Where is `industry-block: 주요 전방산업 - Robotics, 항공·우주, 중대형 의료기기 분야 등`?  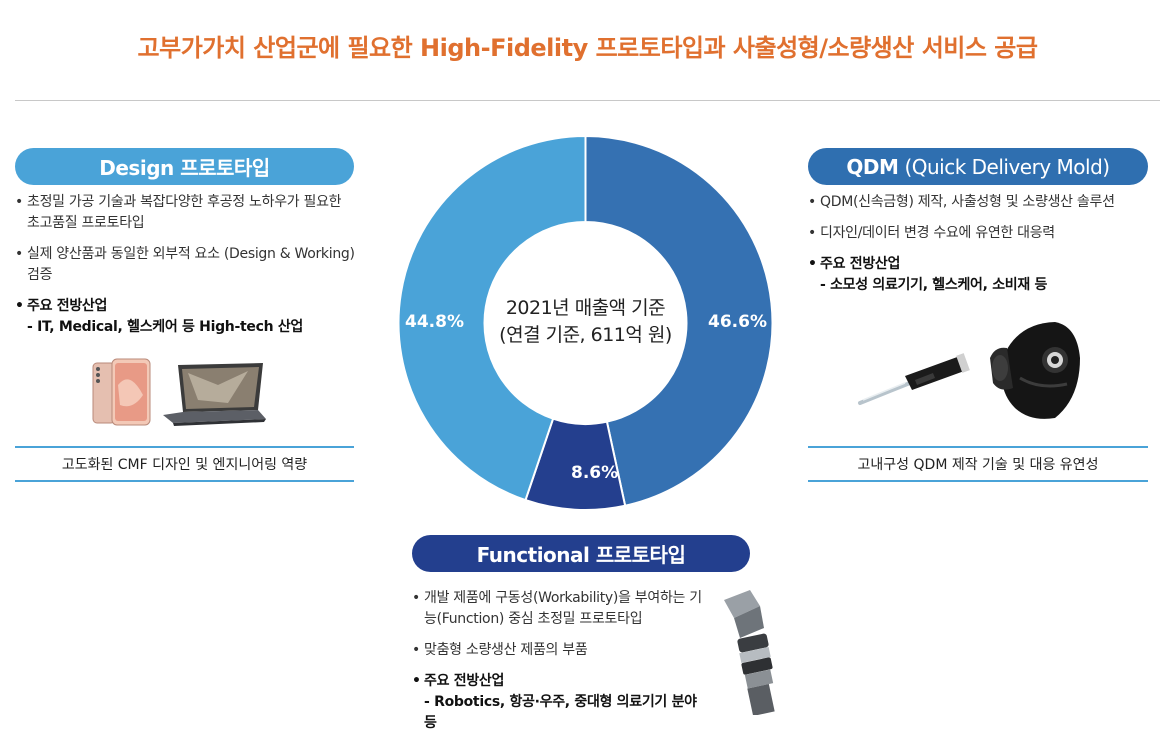
industry-block: 주요 전방산업 - Robotics, 항공·우주, 중대형 의료기기 분야 등 is located at coordinates (562, 702).